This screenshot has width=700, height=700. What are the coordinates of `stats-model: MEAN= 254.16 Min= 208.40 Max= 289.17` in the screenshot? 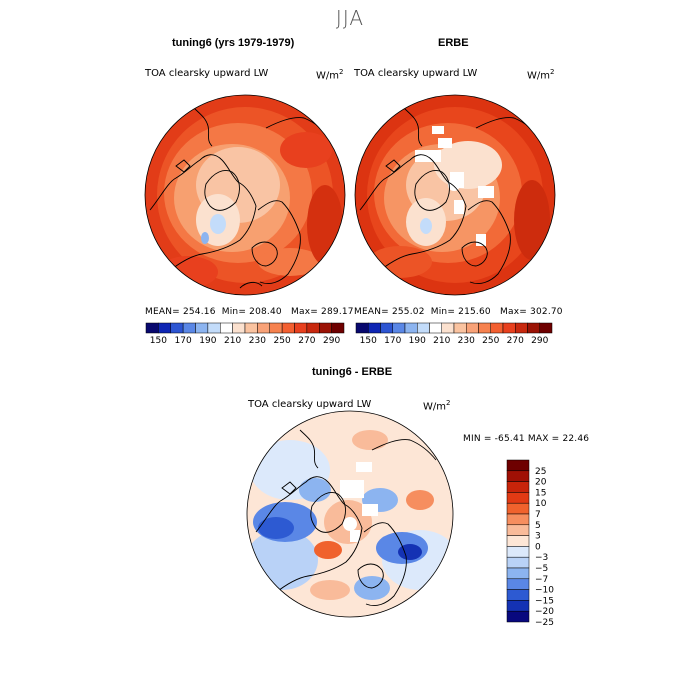 It's located at (249, 312).